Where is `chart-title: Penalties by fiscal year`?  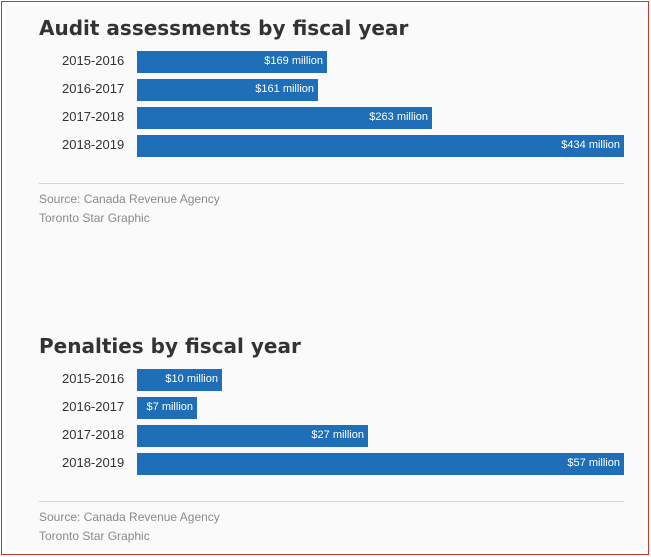 chart-title: Penalties by fiscal year is located at coordinates (170, 346).